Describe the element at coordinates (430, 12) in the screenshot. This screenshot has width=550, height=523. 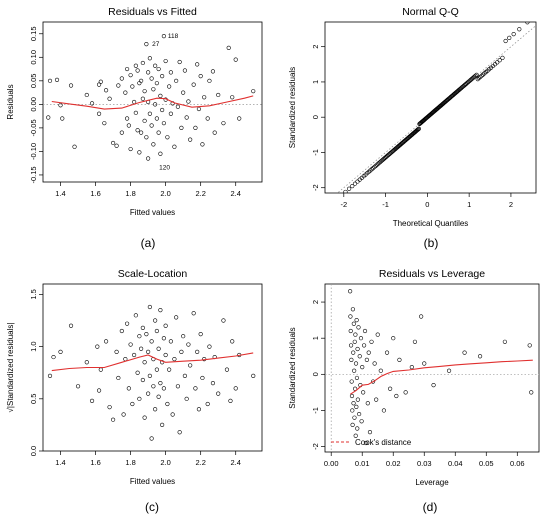
I see `chart-title: Normal Q-Q` at that location.